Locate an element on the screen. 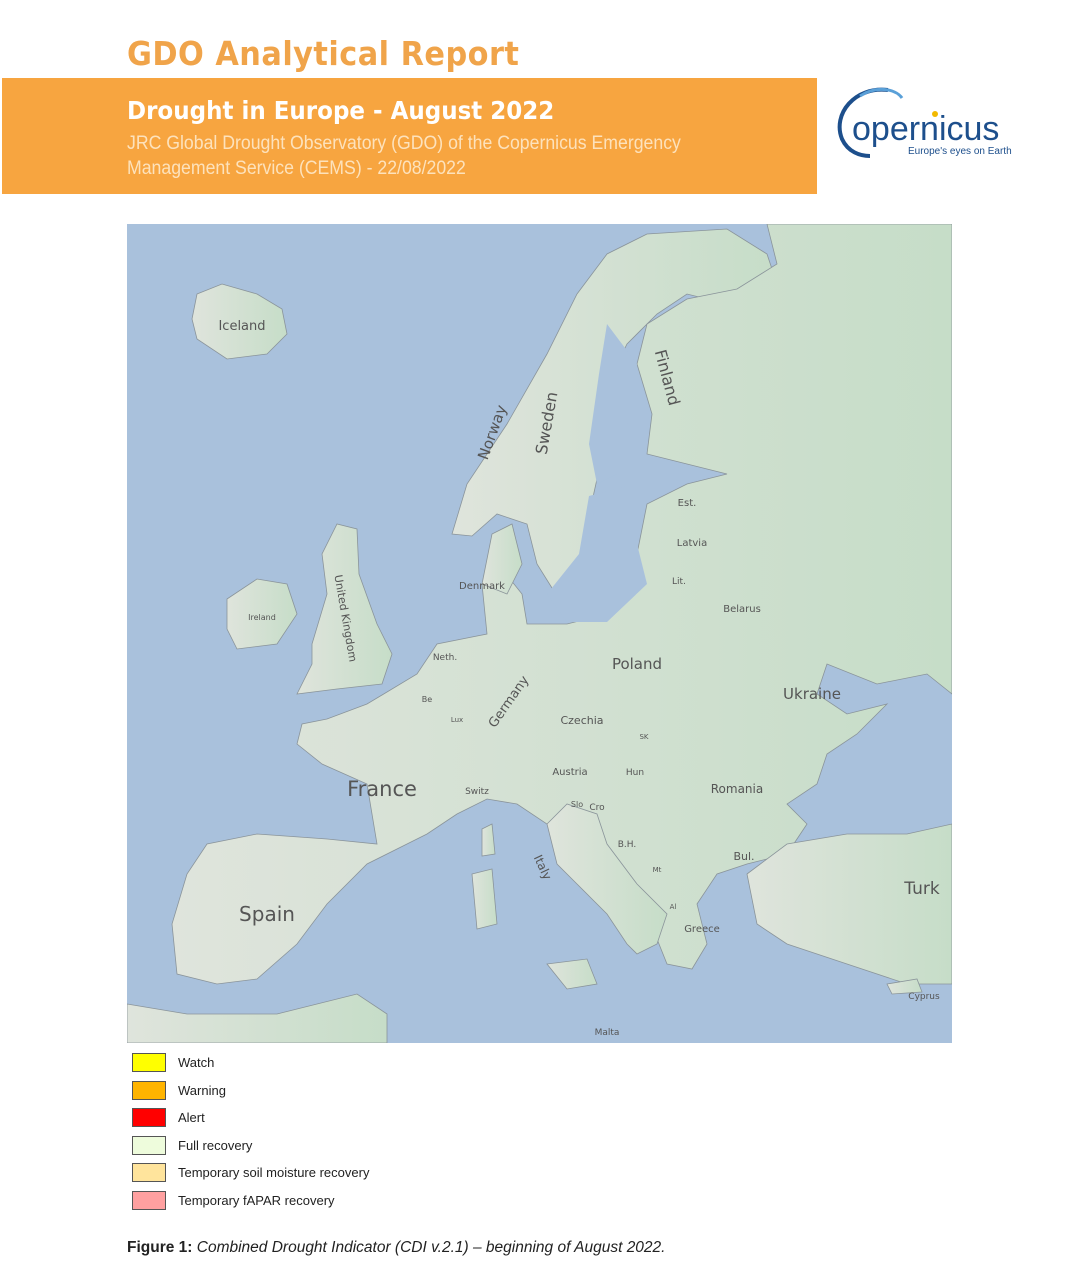  legend-item: Temporary soil moisture recovery is located at coordinates (250, 1173).